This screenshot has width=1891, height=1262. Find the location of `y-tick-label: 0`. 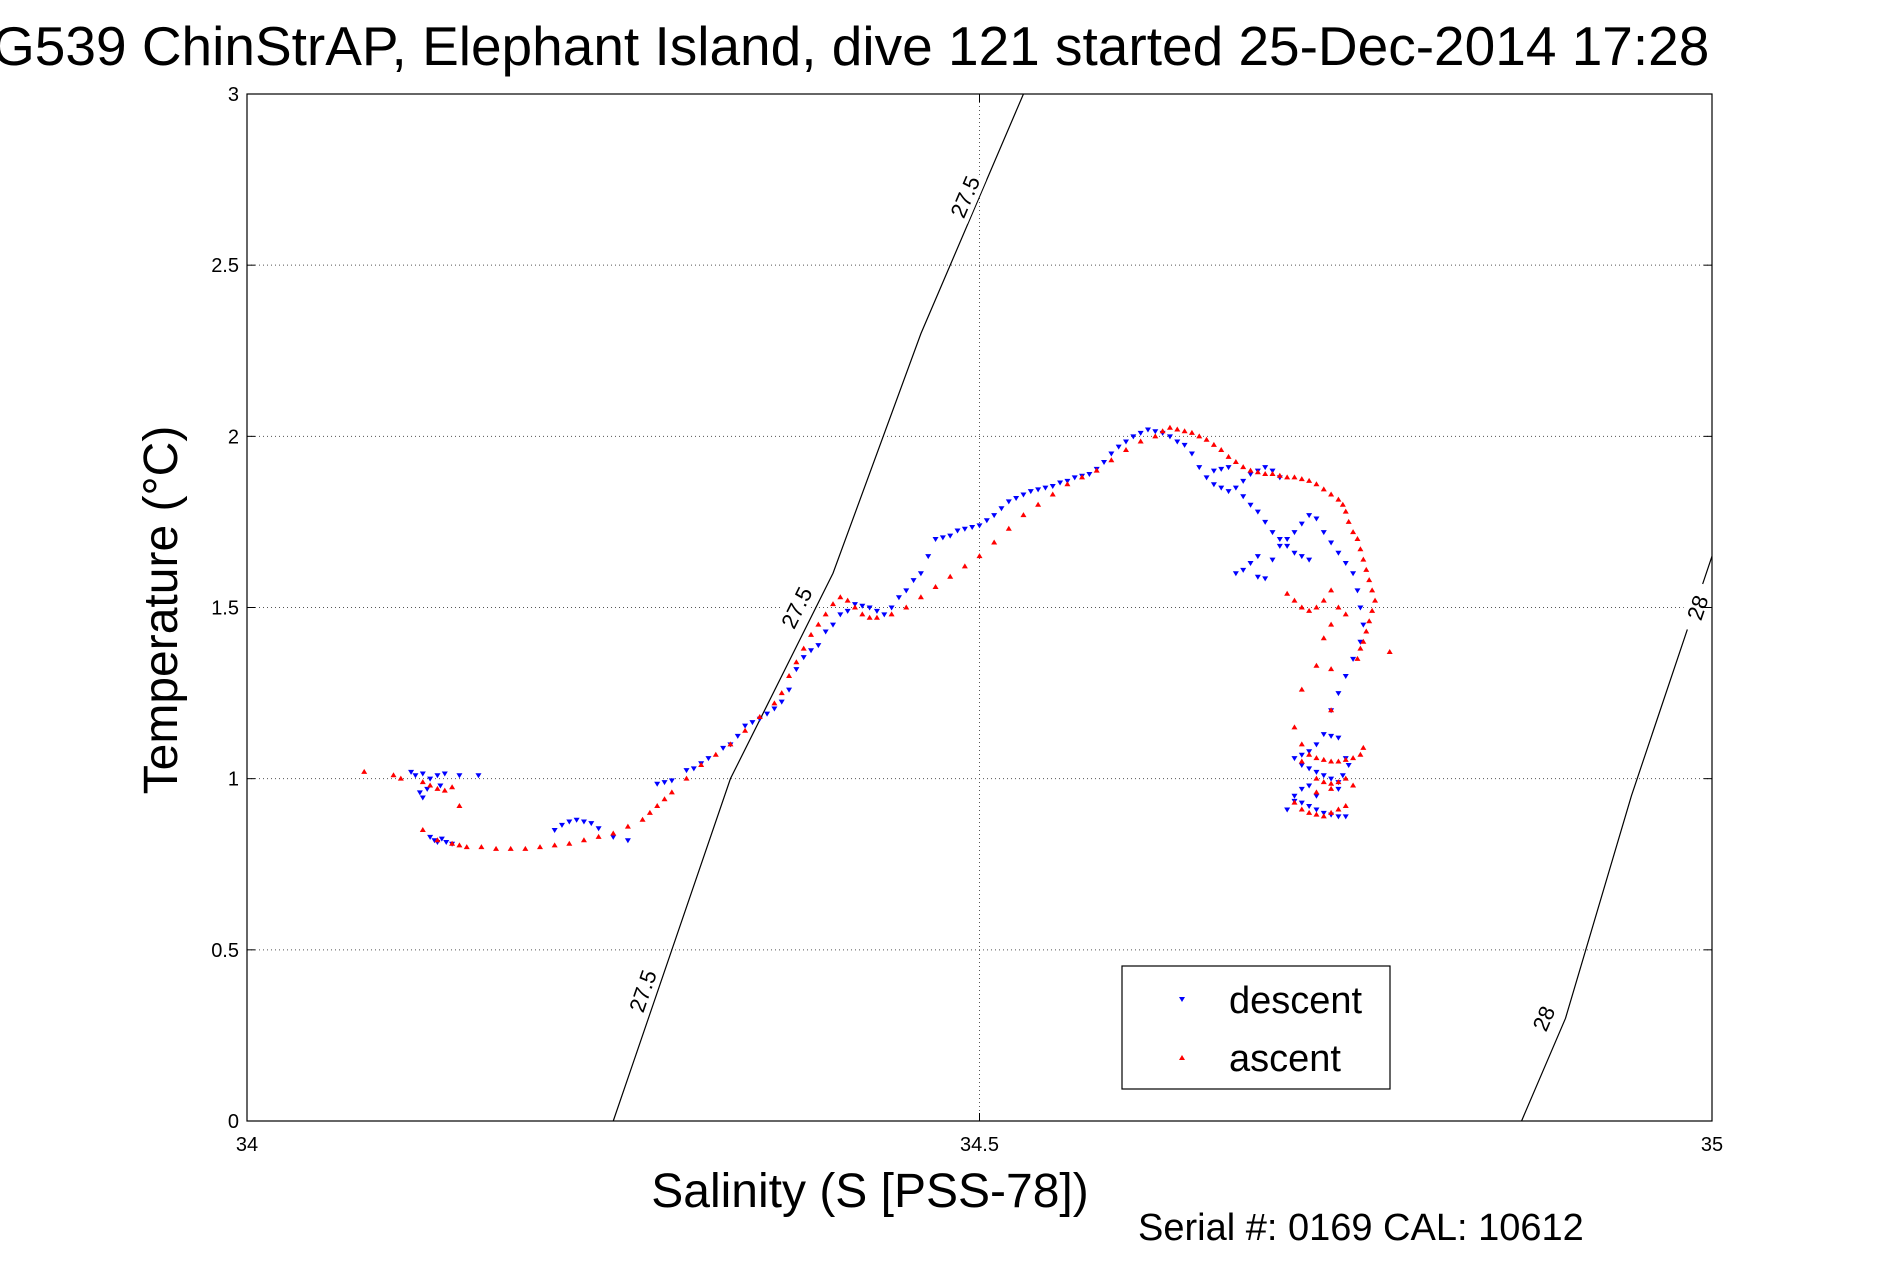

y-tick-label: 0 is located at coordinates (233, 1122).